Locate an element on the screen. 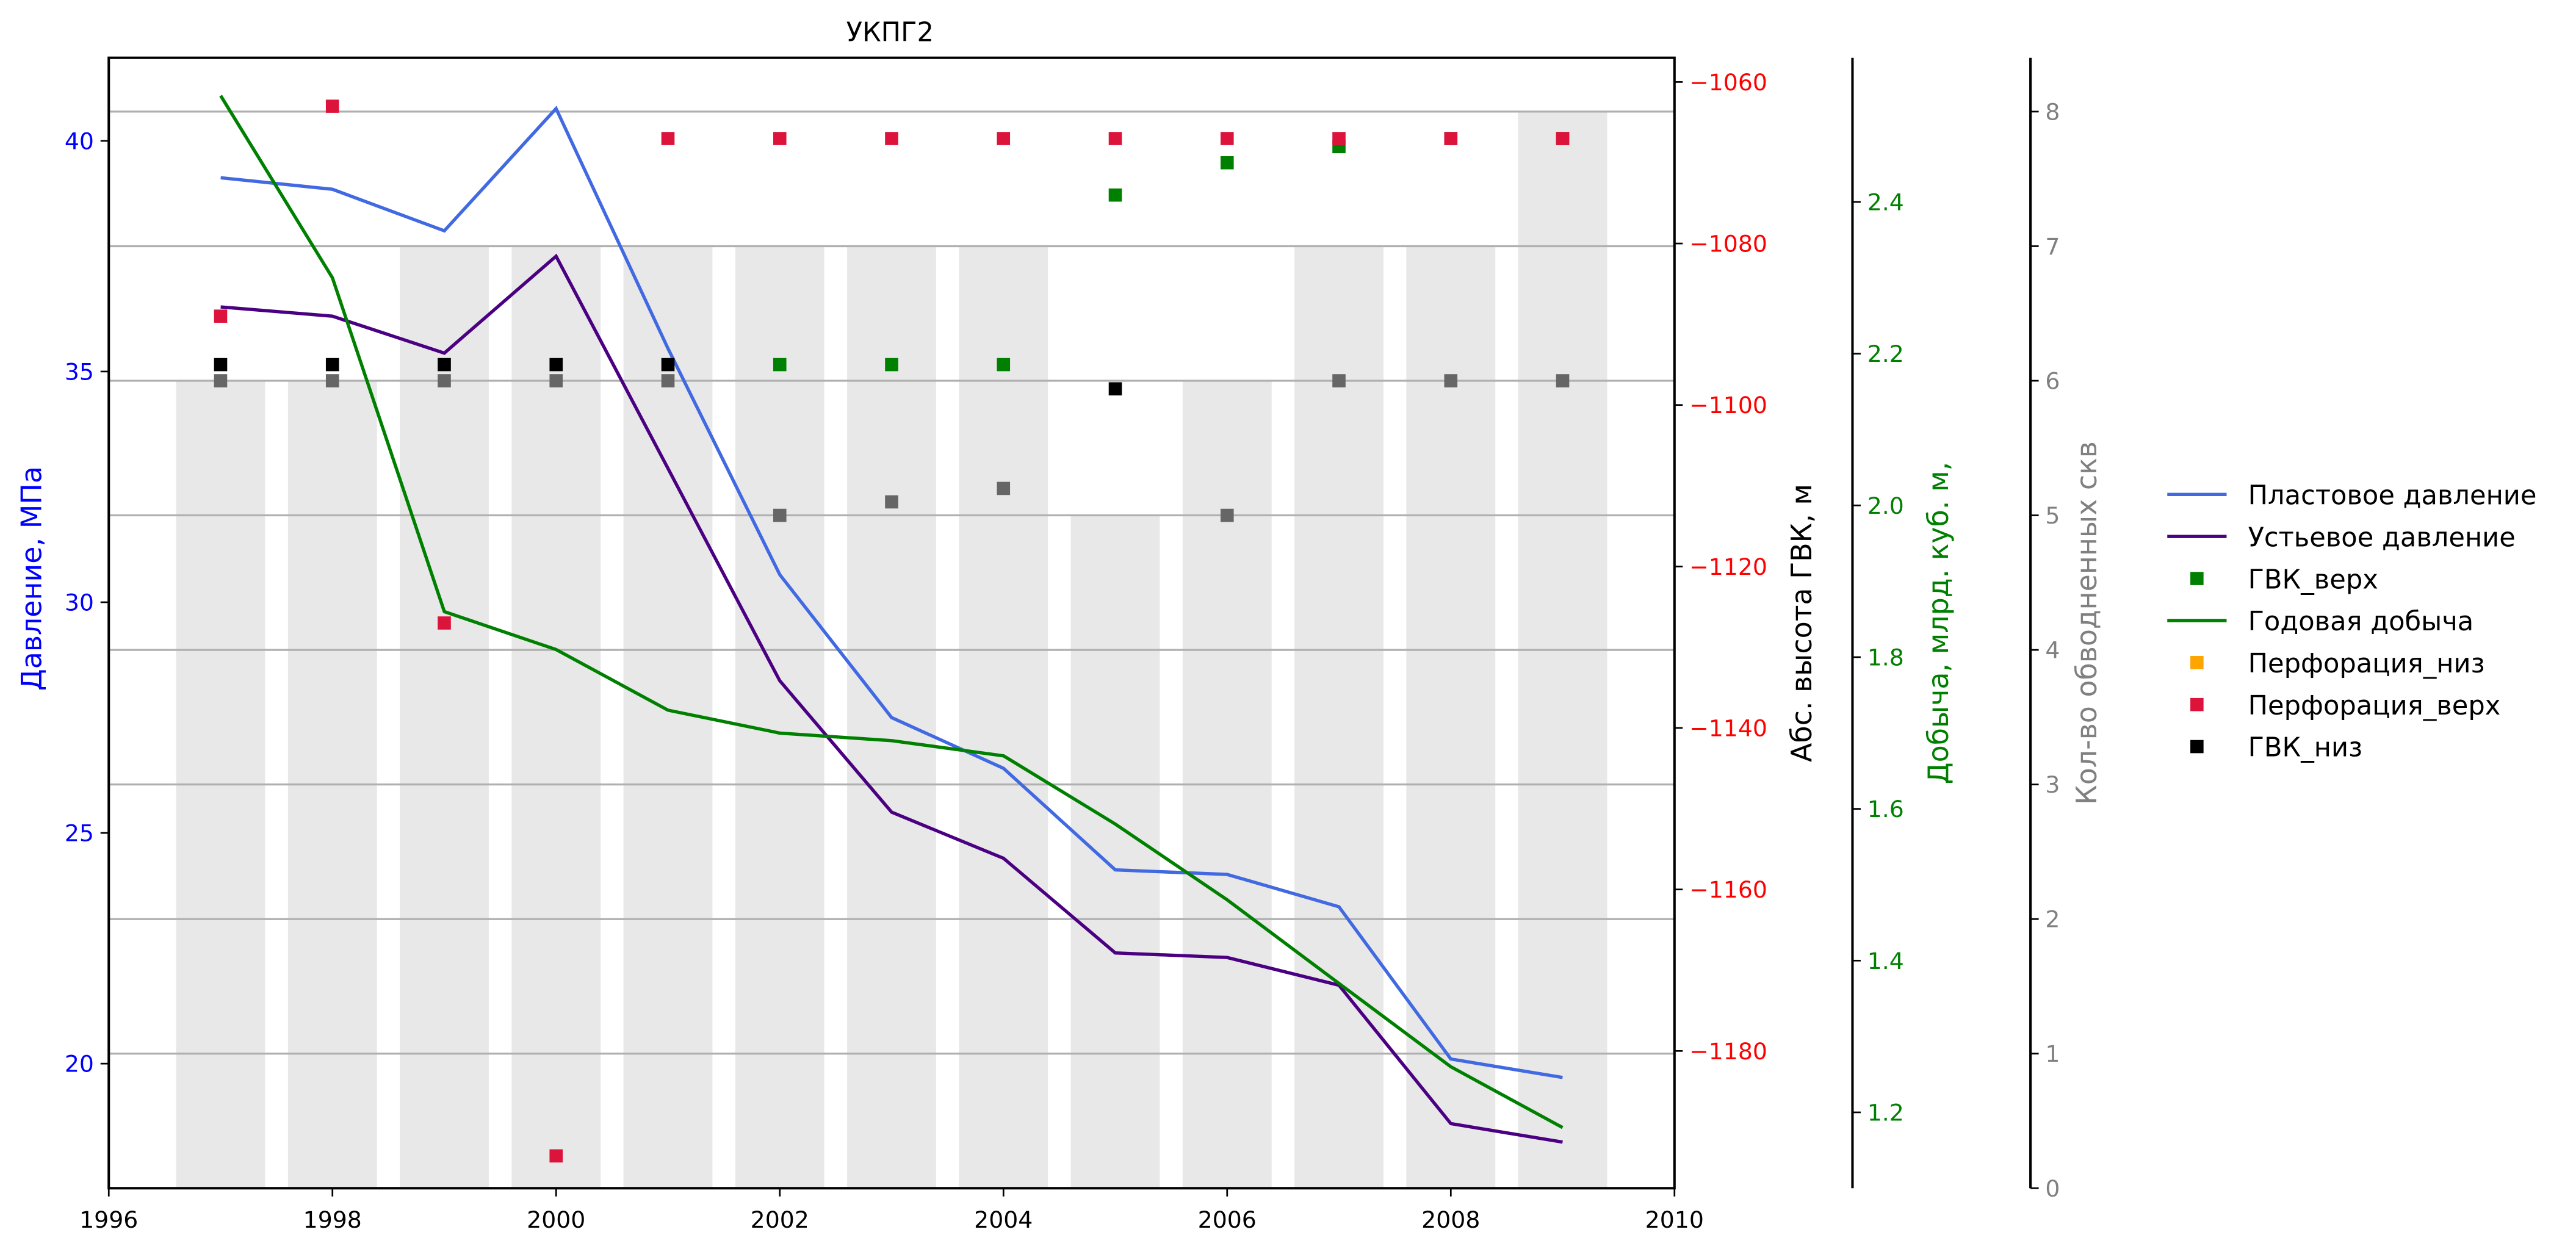  wells-tick-label: 4 is located at coordinates (2052, 650).